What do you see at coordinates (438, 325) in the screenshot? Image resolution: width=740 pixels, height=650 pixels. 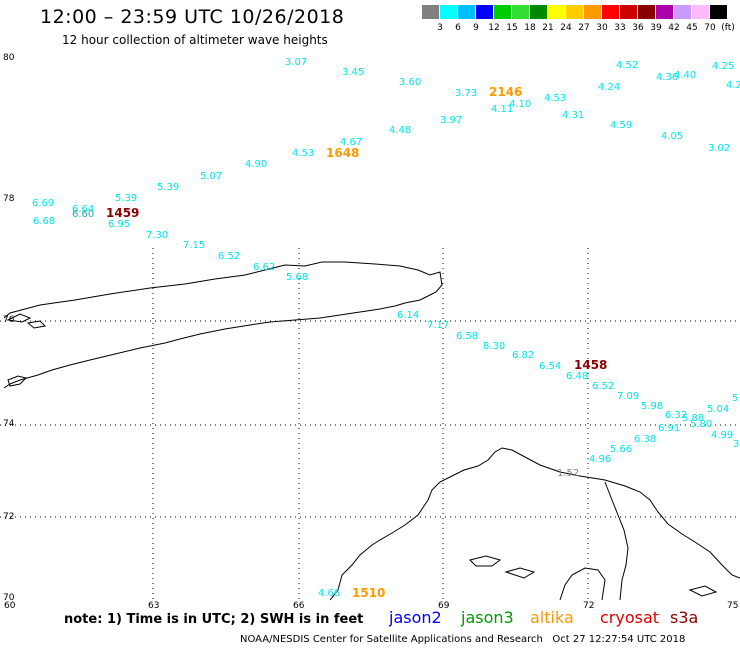 I see `wave-height-value: 7.17` at bounding box center [438, 325].